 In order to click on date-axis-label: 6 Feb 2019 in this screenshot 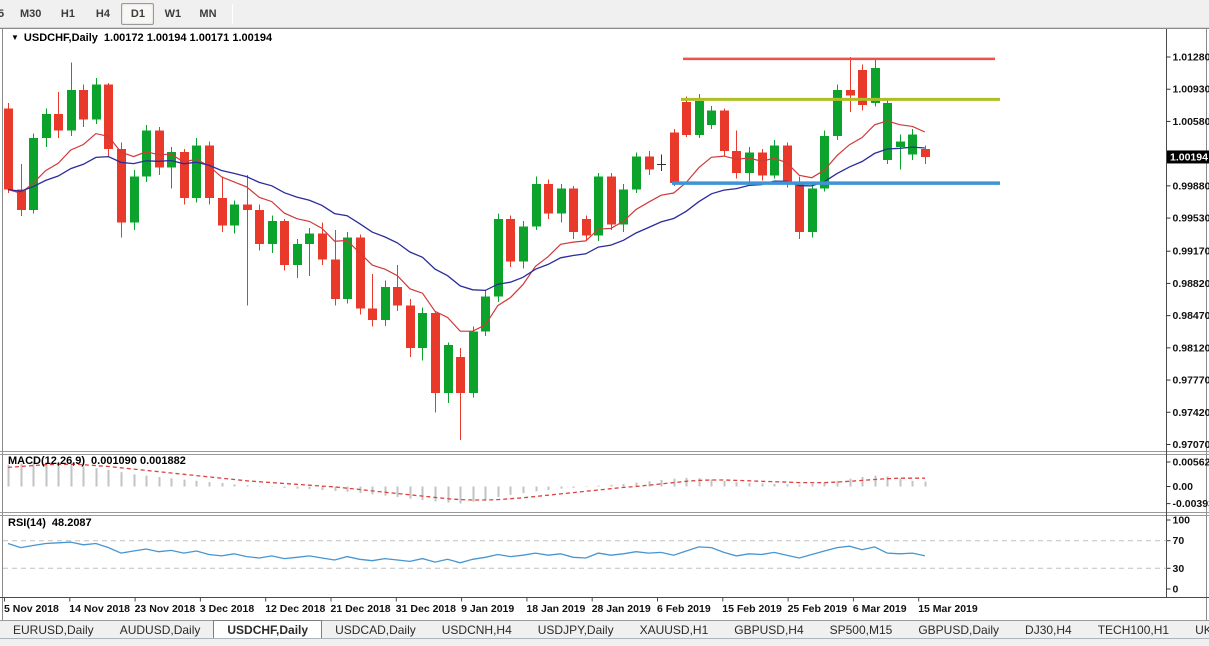, I will do `click(684, 609)`.